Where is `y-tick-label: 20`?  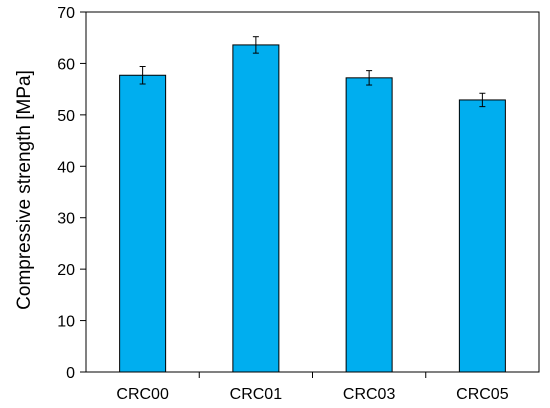 y-tick-label: 20 is located at coordinates (66, 270).